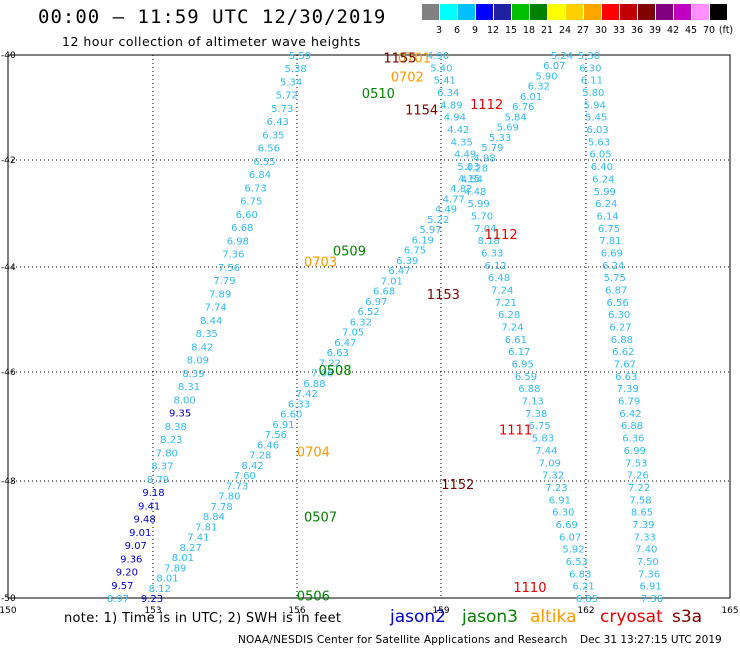  I want to click on swh-value: 7.73, so click(237, 486).